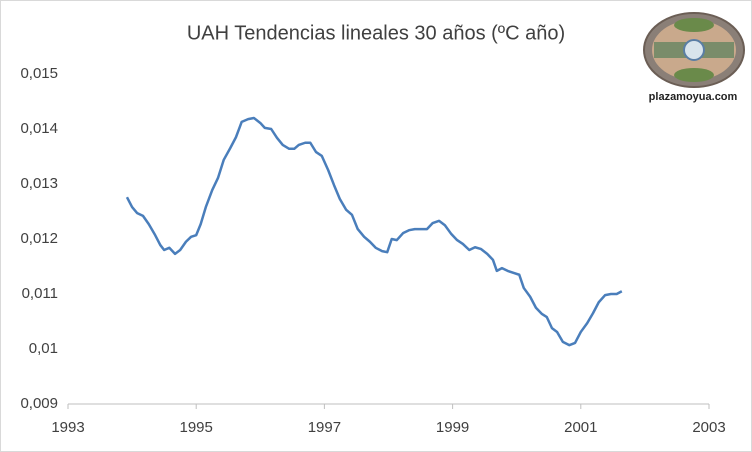 Image resolution: width=752 pixels, height=452 pixels. Describe the element at coordinates (580, 427) in the screenshot. I see `x-tick-label: 2001` at that location.